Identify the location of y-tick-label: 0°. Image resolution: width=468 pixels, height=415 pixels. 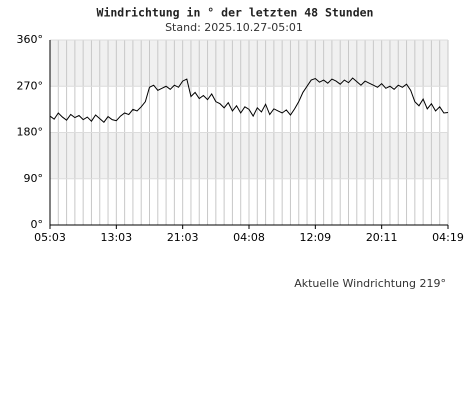
(37, 224).